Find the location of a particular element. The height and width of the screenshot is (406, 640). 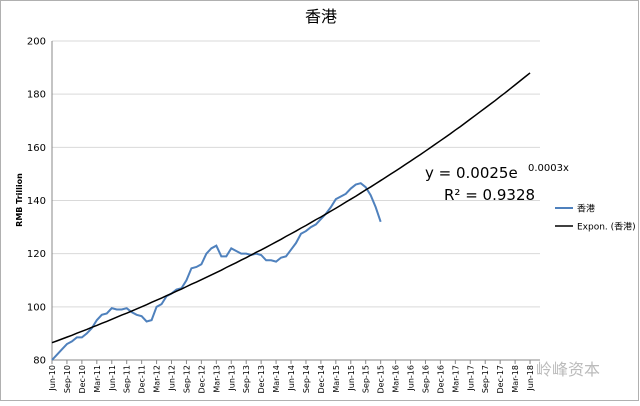

x-tick-label: Dec-14 is located at coordinates (321, 379).